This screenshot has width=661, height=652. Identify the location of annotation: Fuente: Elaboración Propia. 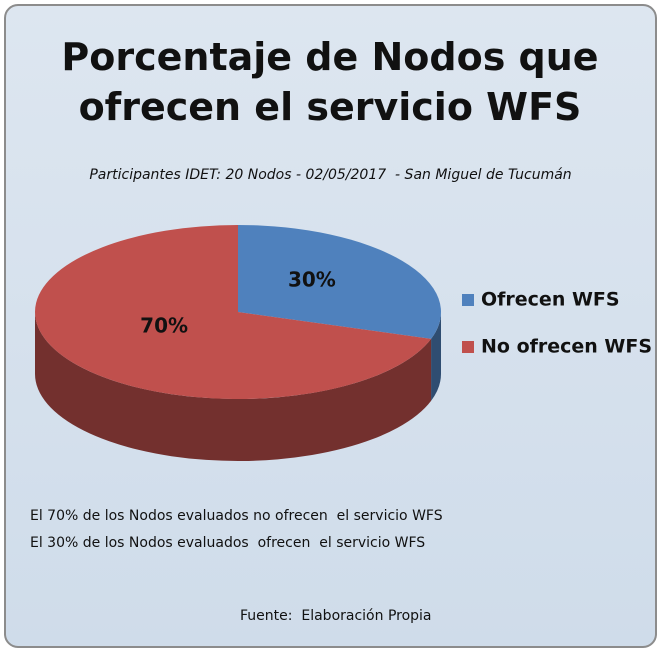
(336, 616).